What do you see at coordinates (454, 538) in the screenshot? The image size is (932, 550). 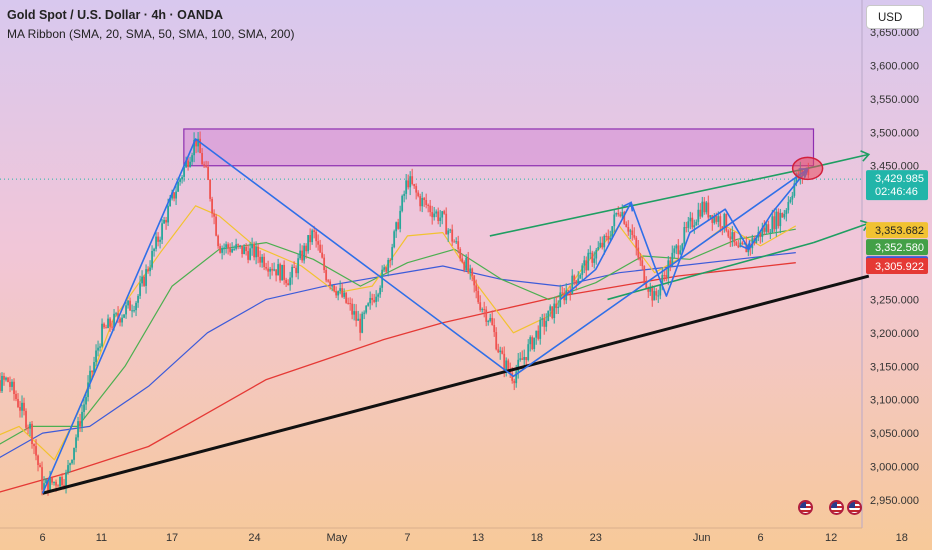 I see `time-axis: Apr6111724May7131823Jun61218` at bounding box center [454, 538].